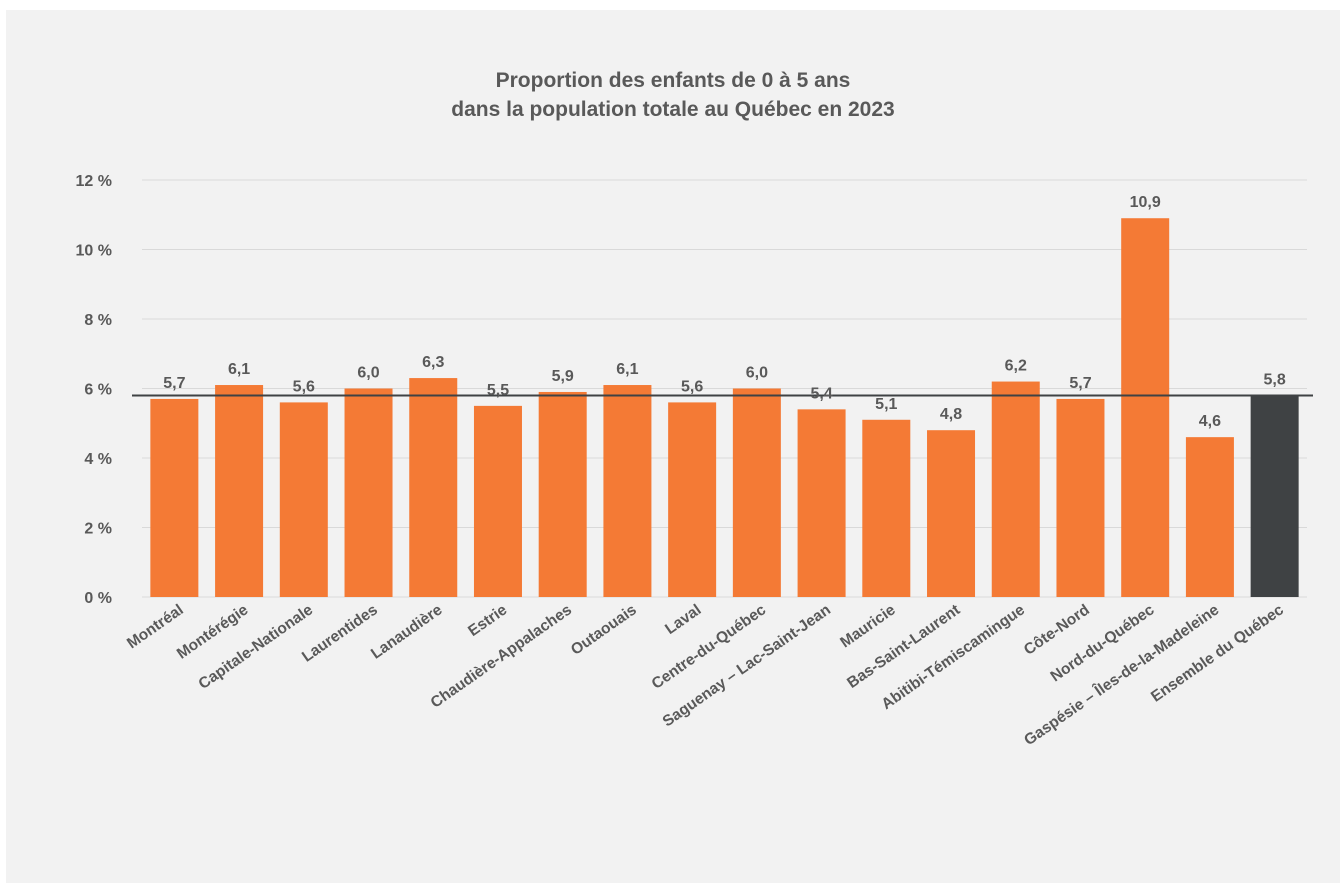  Describe the element at coordinates (155, 626) in the screenshot. I see `category-label: Montréal` at that location.